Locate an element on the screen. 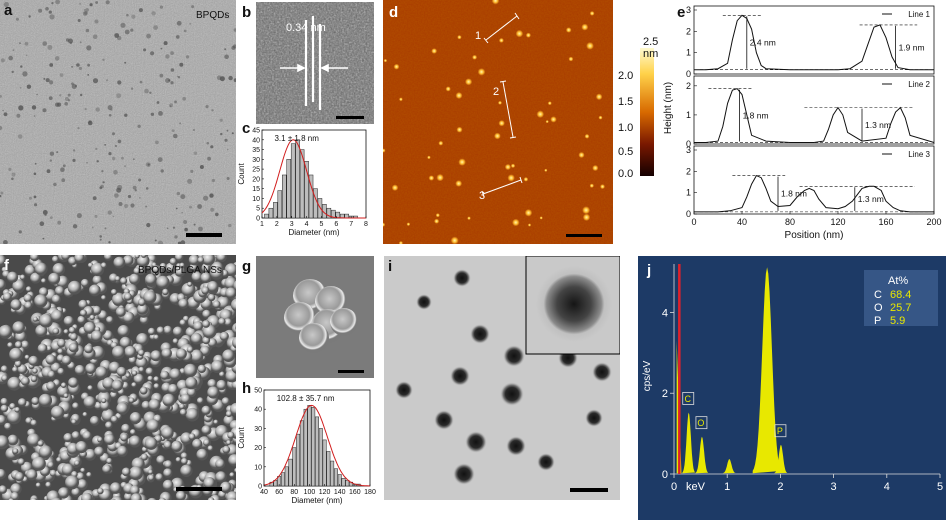 This screenshot has width=946, height=520. line-label-1: 1 is located at coordinates (478, 36).